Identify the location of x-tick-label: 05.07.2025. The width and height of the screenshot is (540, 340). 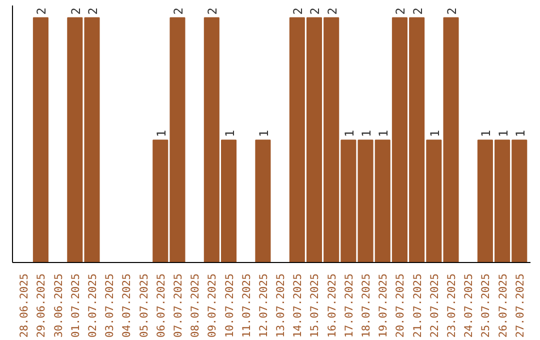
(143, 306).